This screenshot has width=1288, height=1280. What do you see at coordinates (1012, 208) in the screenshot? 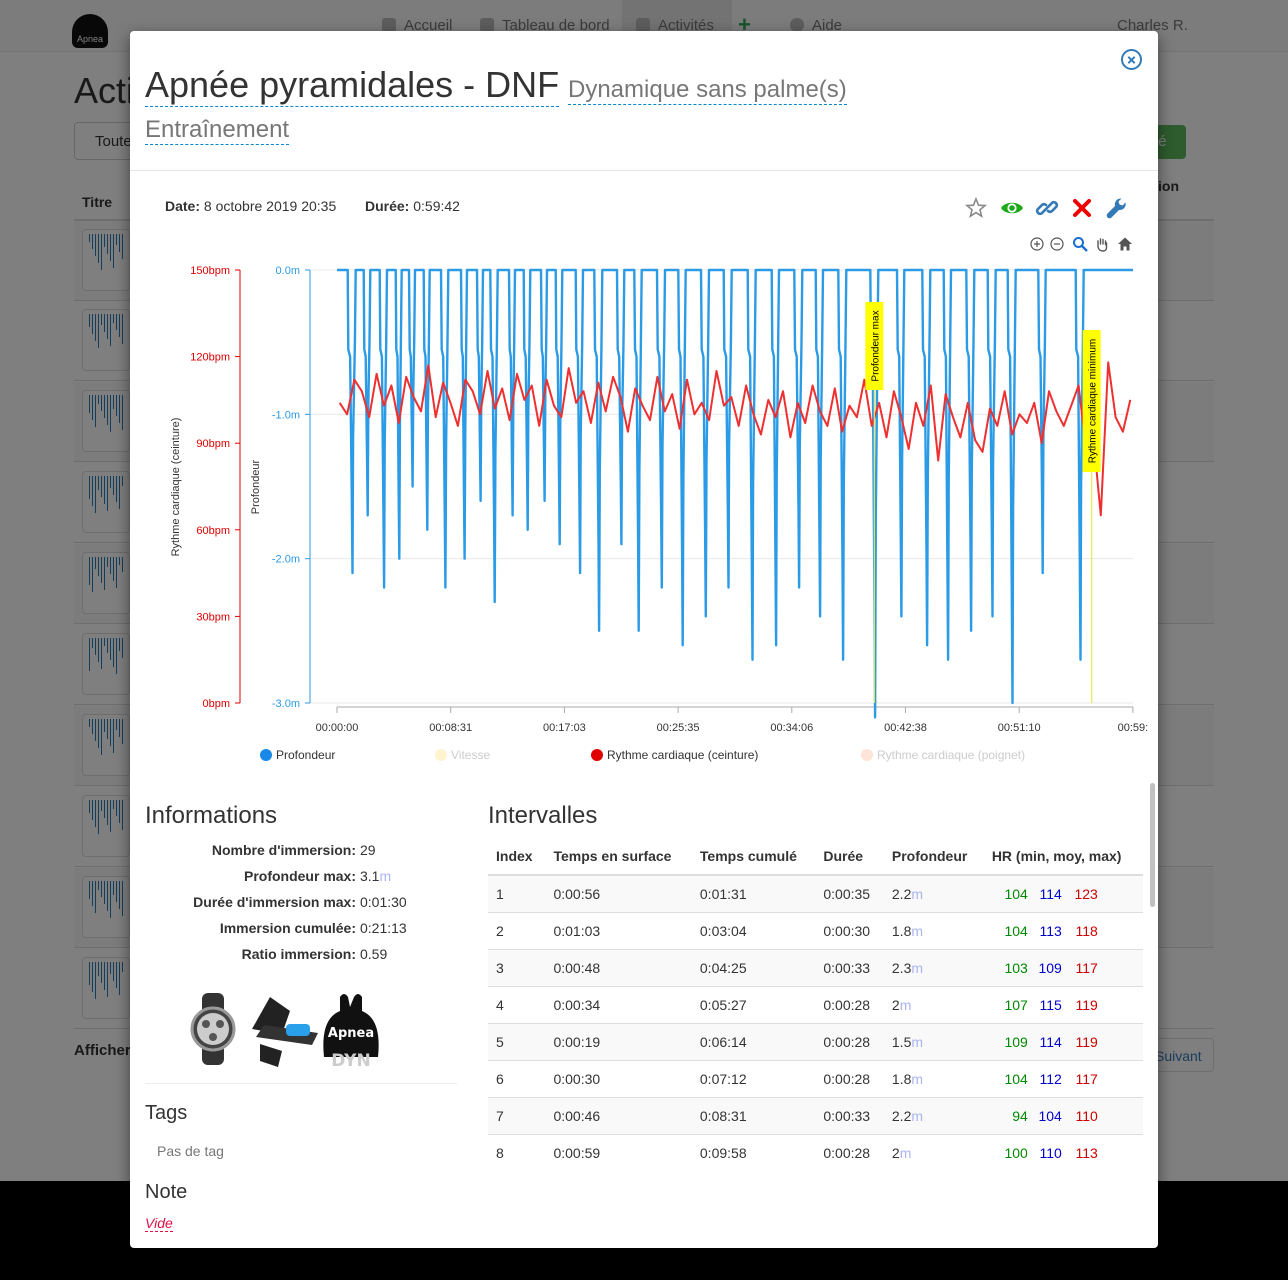
I see `eye-icon` at bounding box center [1012, 208].